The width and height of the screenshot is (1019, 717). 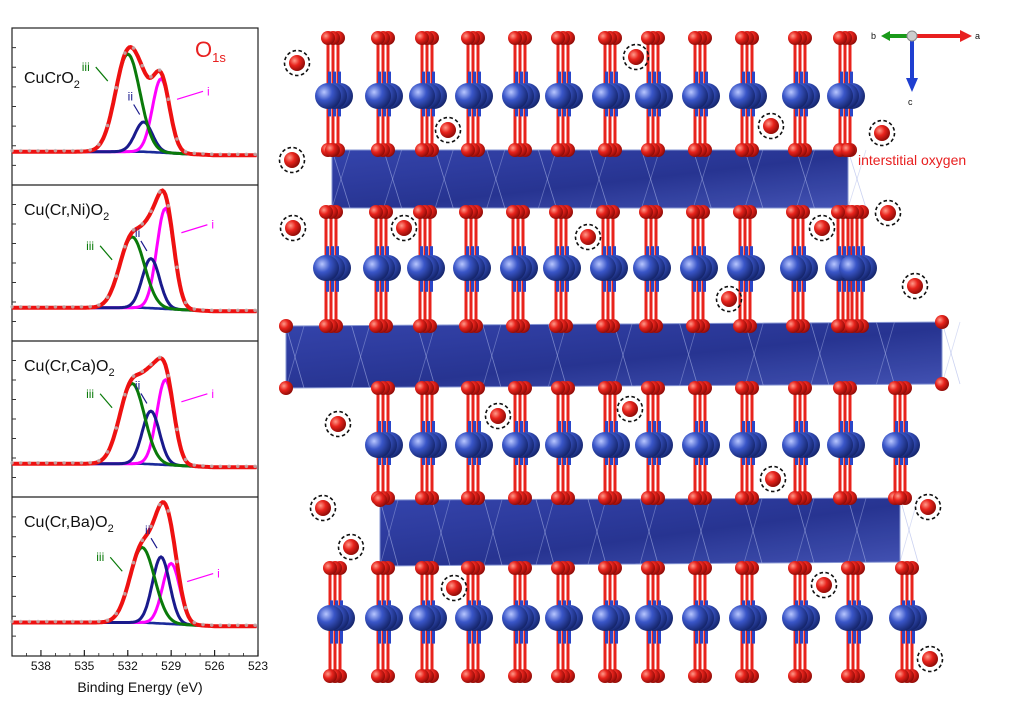 I want to click on x-axis-label: Binding Energy (eV), so click(x=139, y=687).